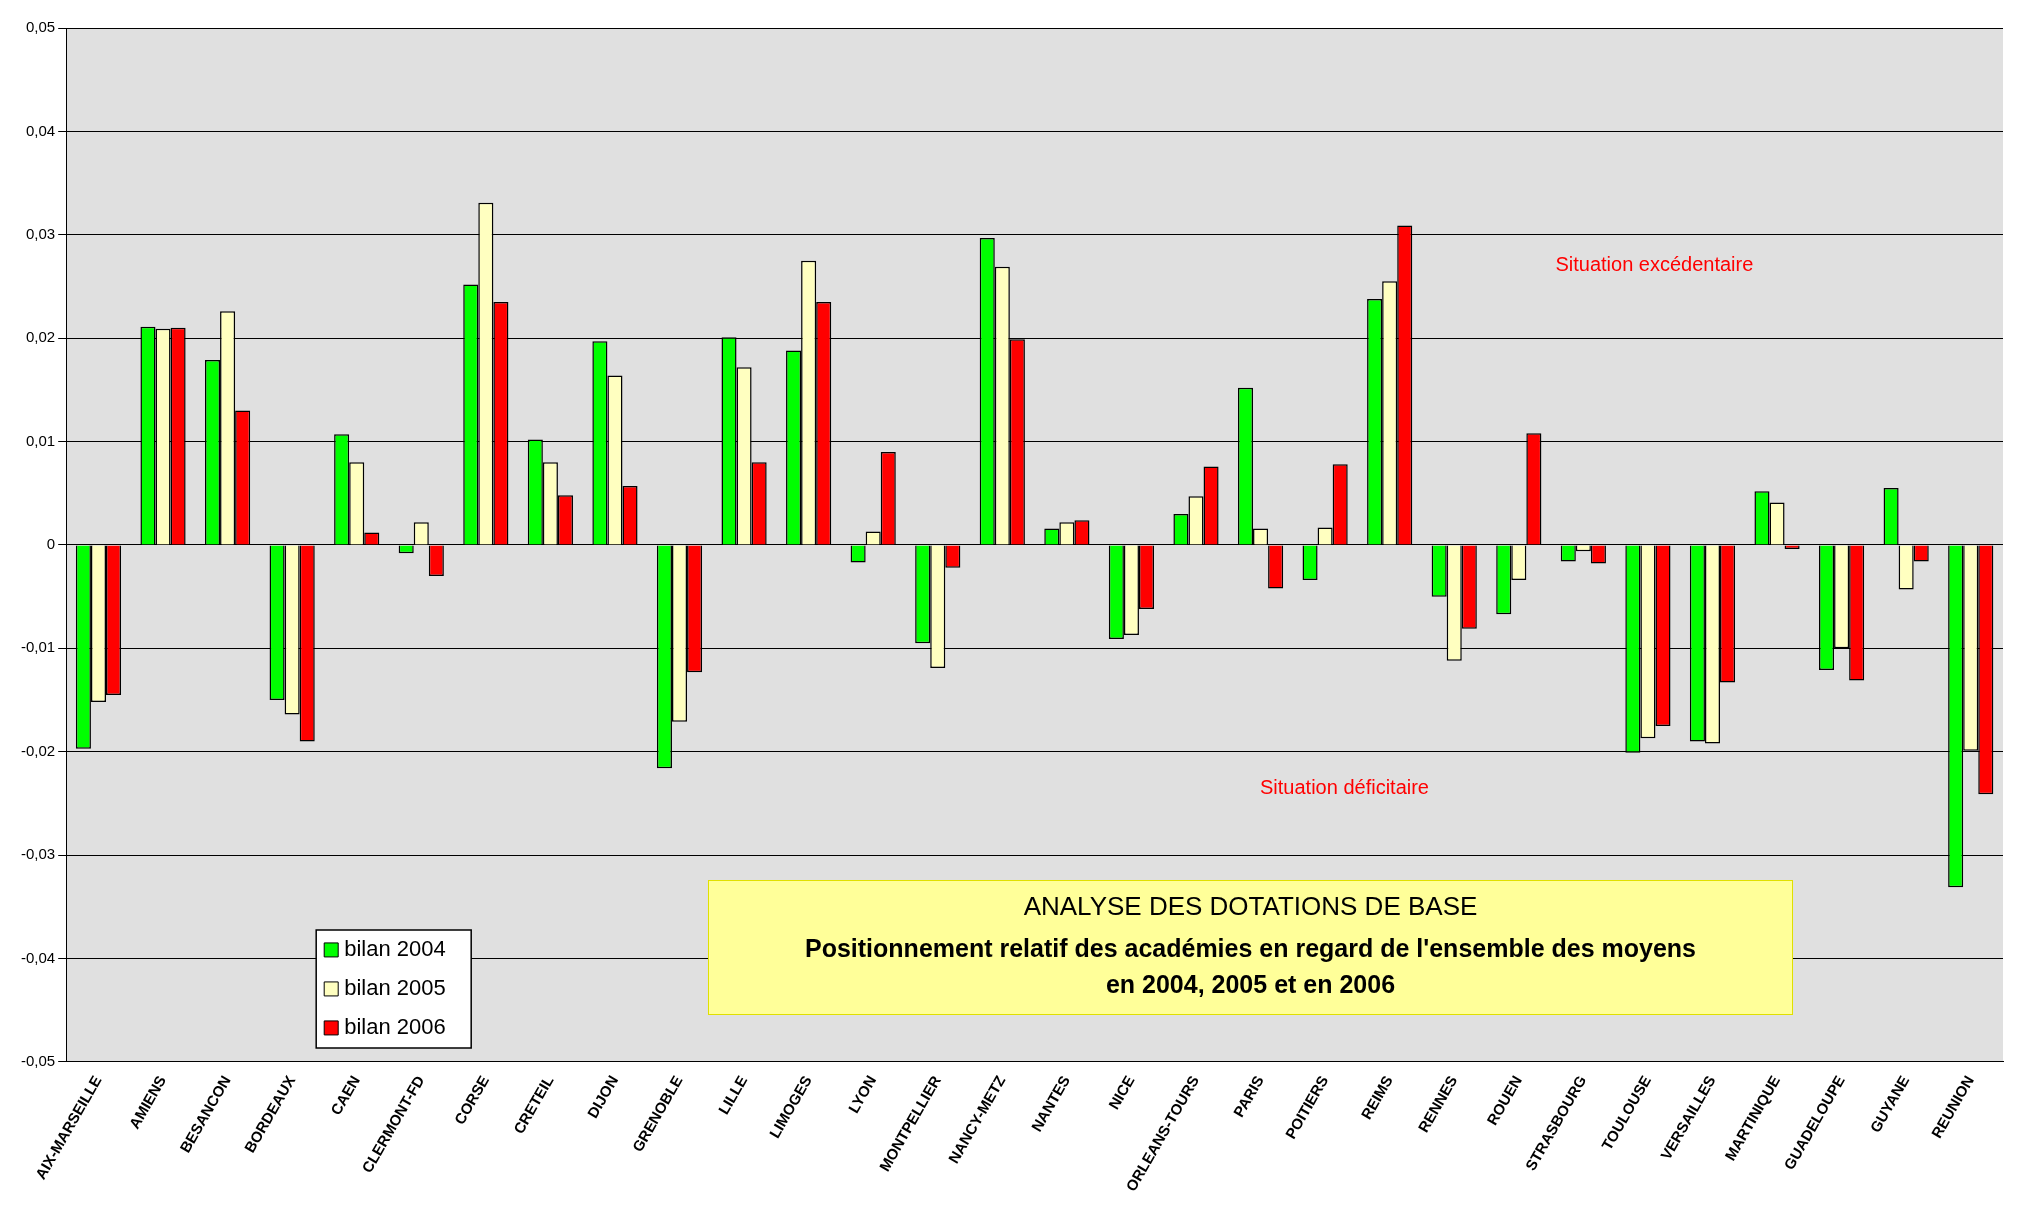 This screenshot has height=1218, width=2031. I want to click on y-tick-label: 0,04, so click(40, 130).